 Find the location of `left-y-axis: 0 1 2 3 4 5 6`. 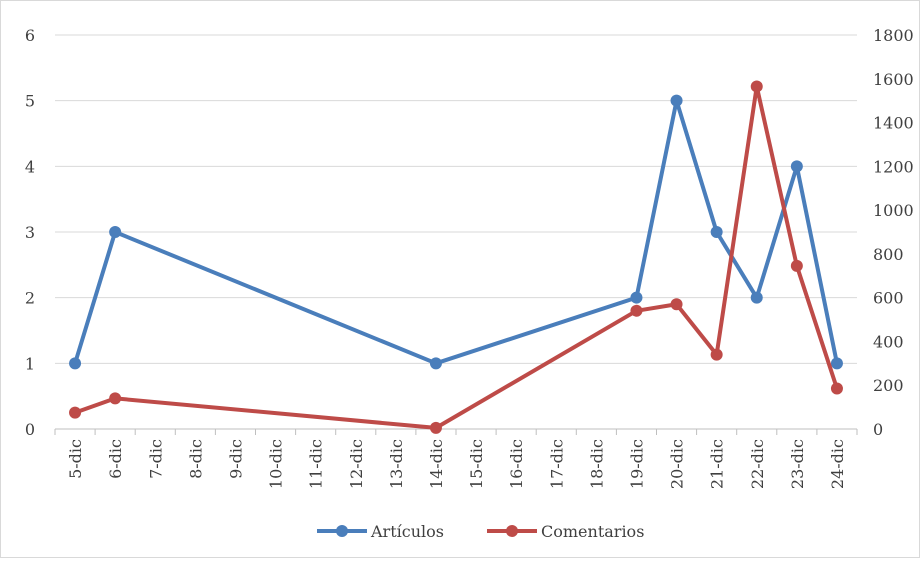

left-y-axis: 0 1 2 3 4 5 6 is located at coordinates (30, 232).